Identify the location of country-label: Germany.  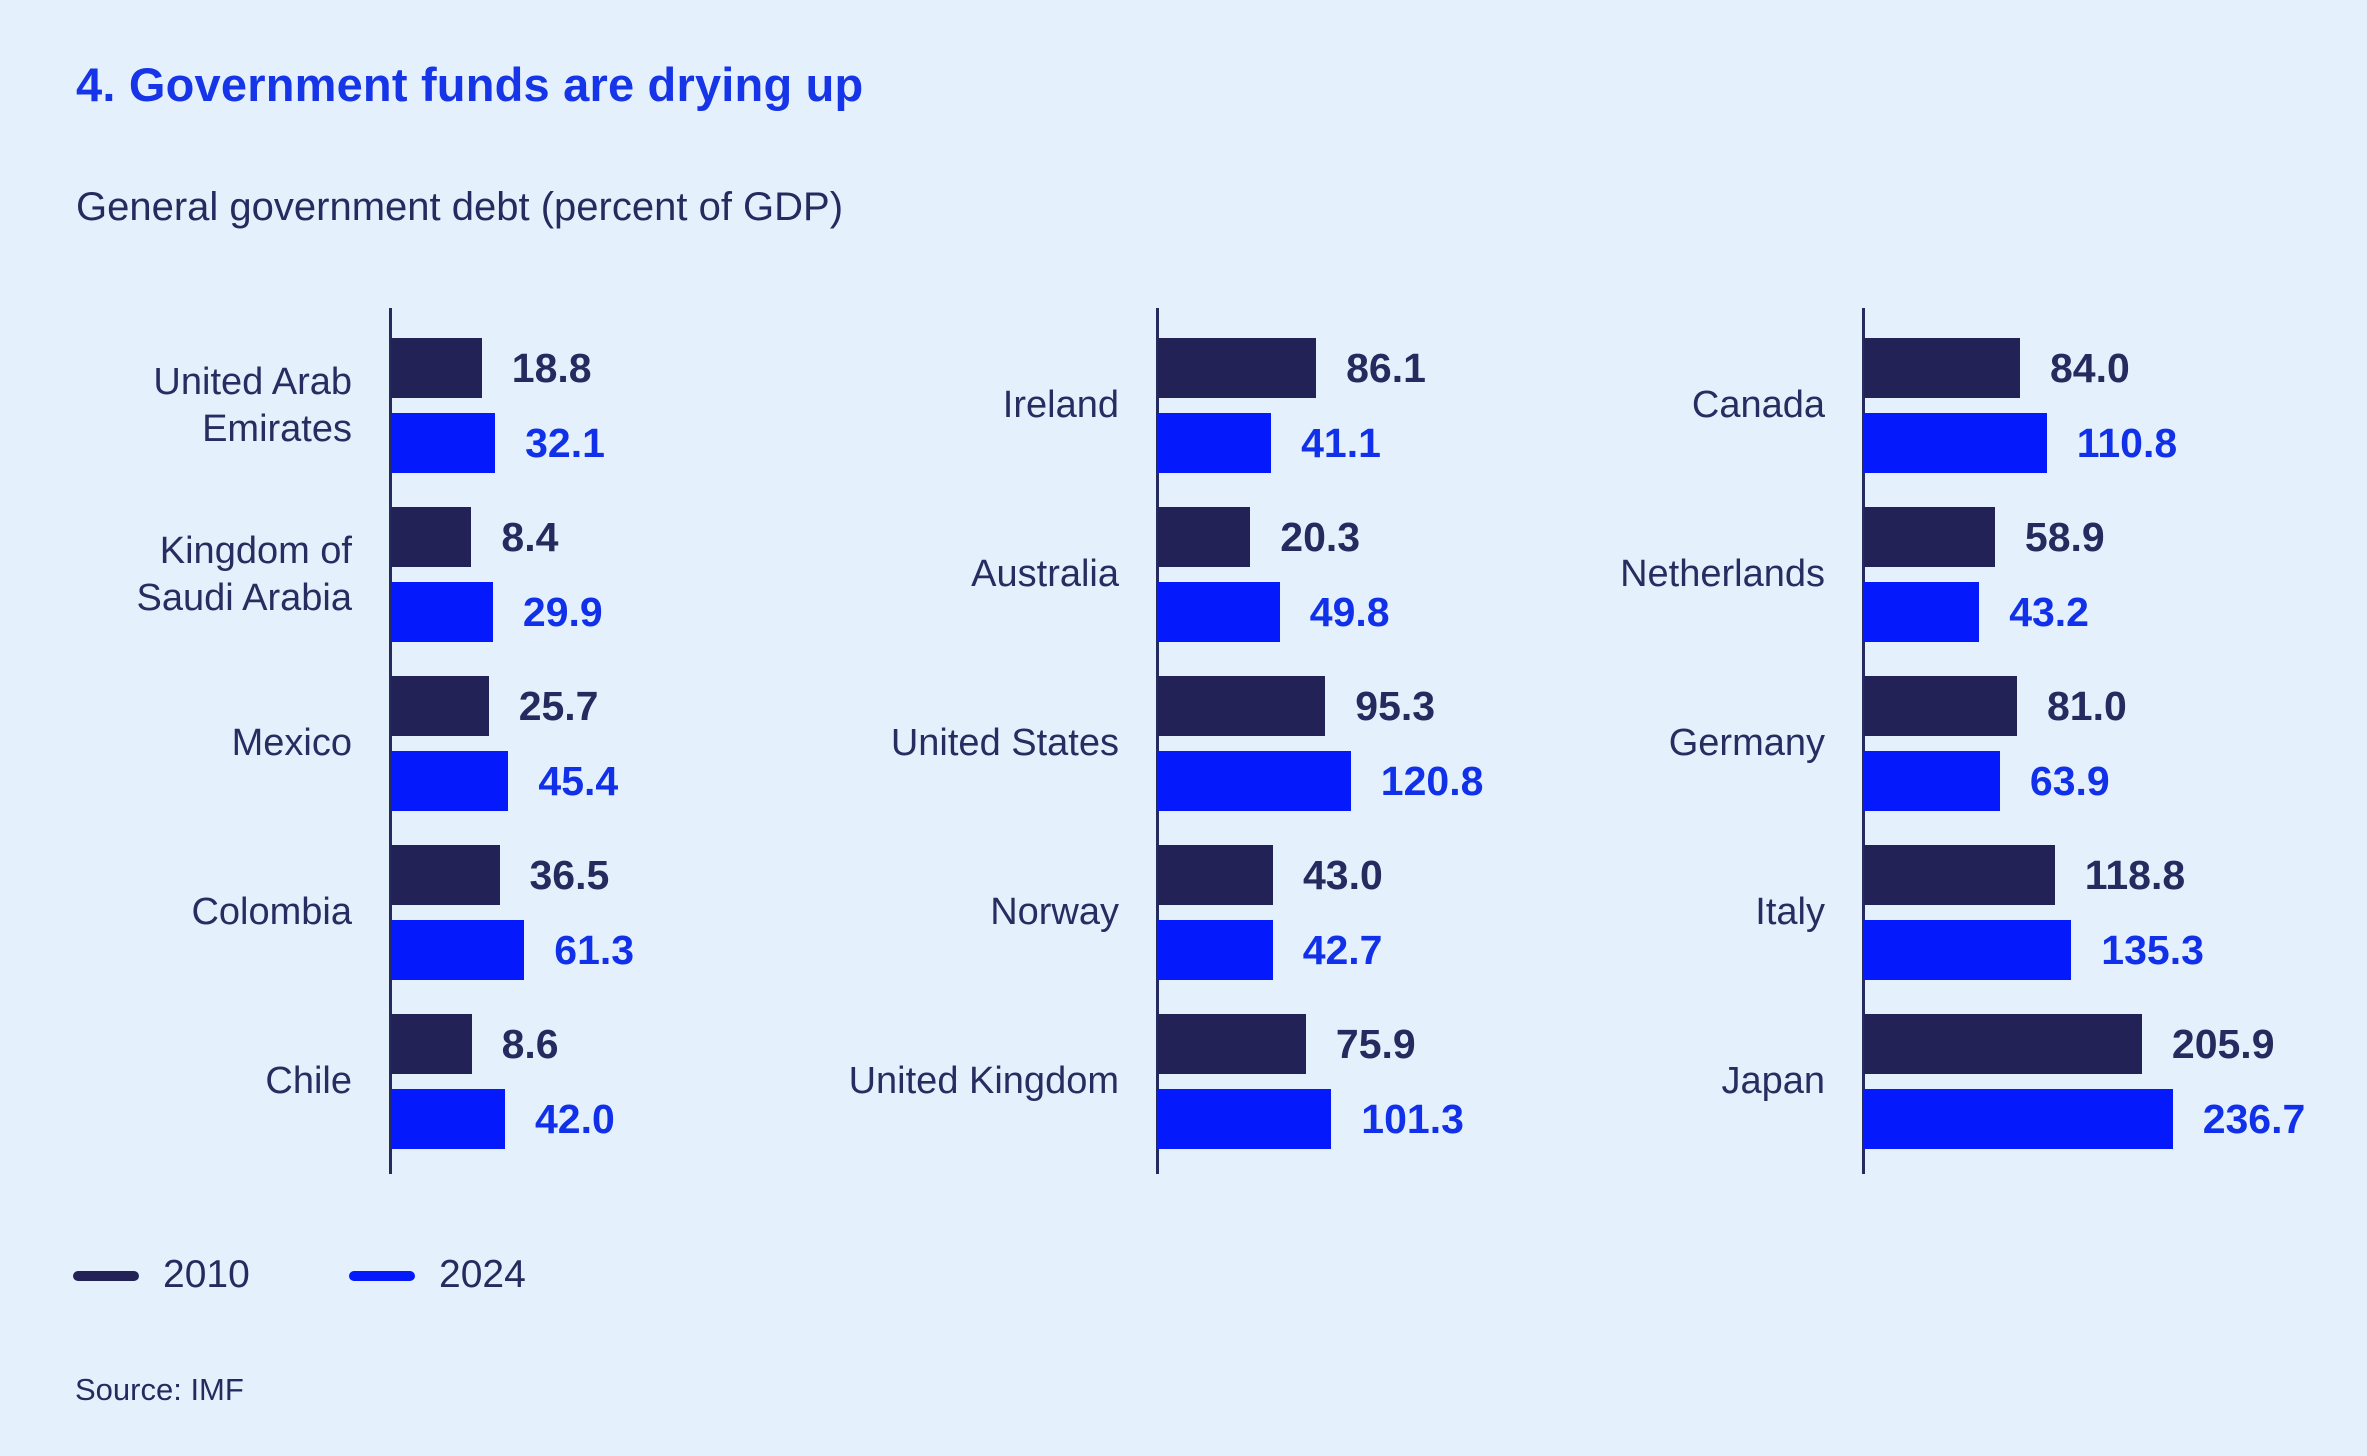
(1746, 743).